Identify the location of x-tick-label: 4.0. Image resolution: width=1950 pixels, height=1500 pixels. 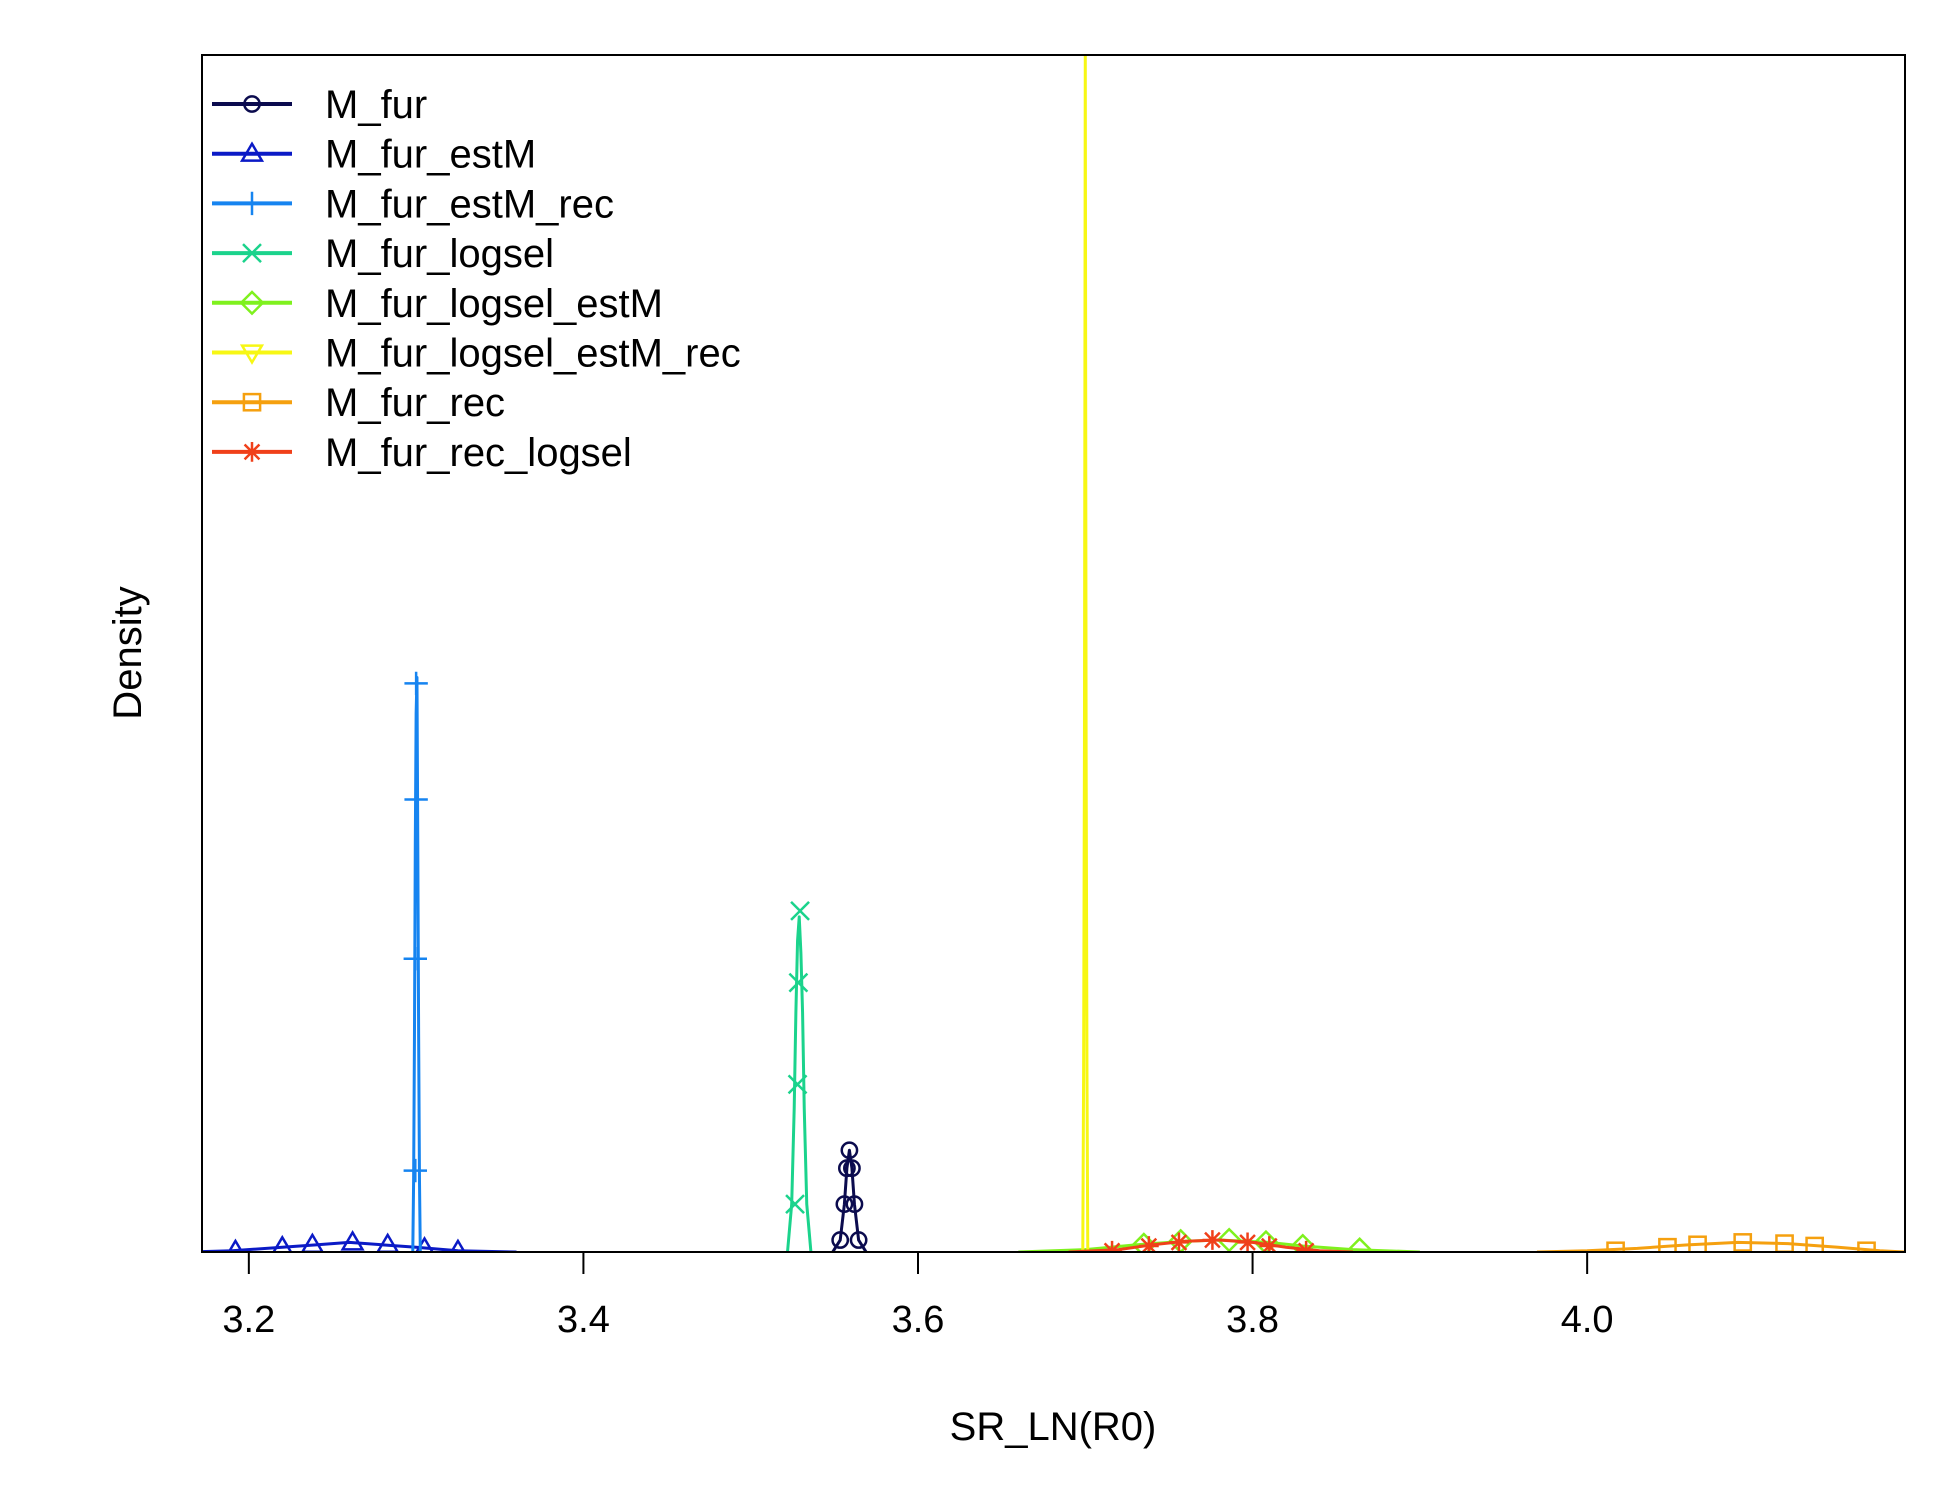
(1587, 1320).